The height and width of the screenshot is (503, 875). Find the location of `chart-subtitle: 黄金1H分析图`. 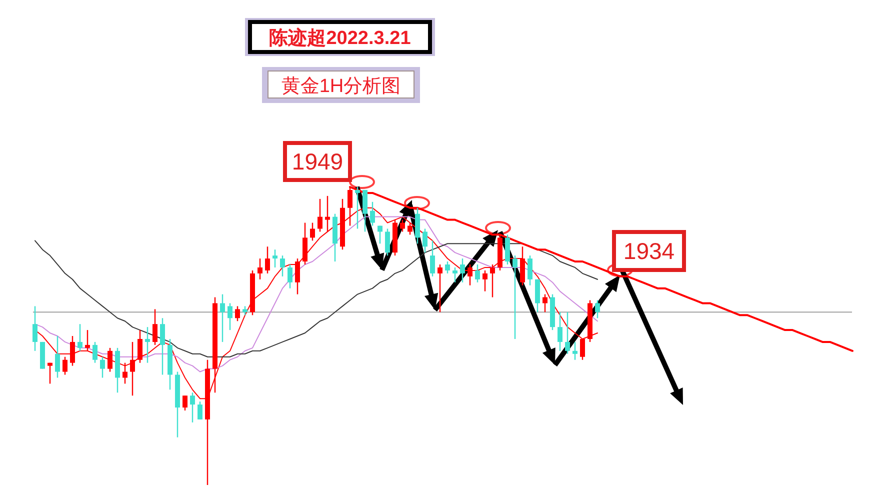

chart-subtitle: 黄金1H分析图 is located at coordinates (341, 86).